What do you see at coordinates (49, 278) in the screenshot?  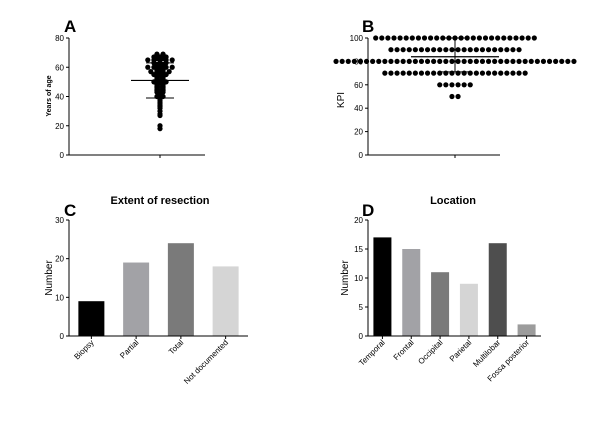 I see `panel-c-y-axis-label: Number` at bounding box center [49, 278].